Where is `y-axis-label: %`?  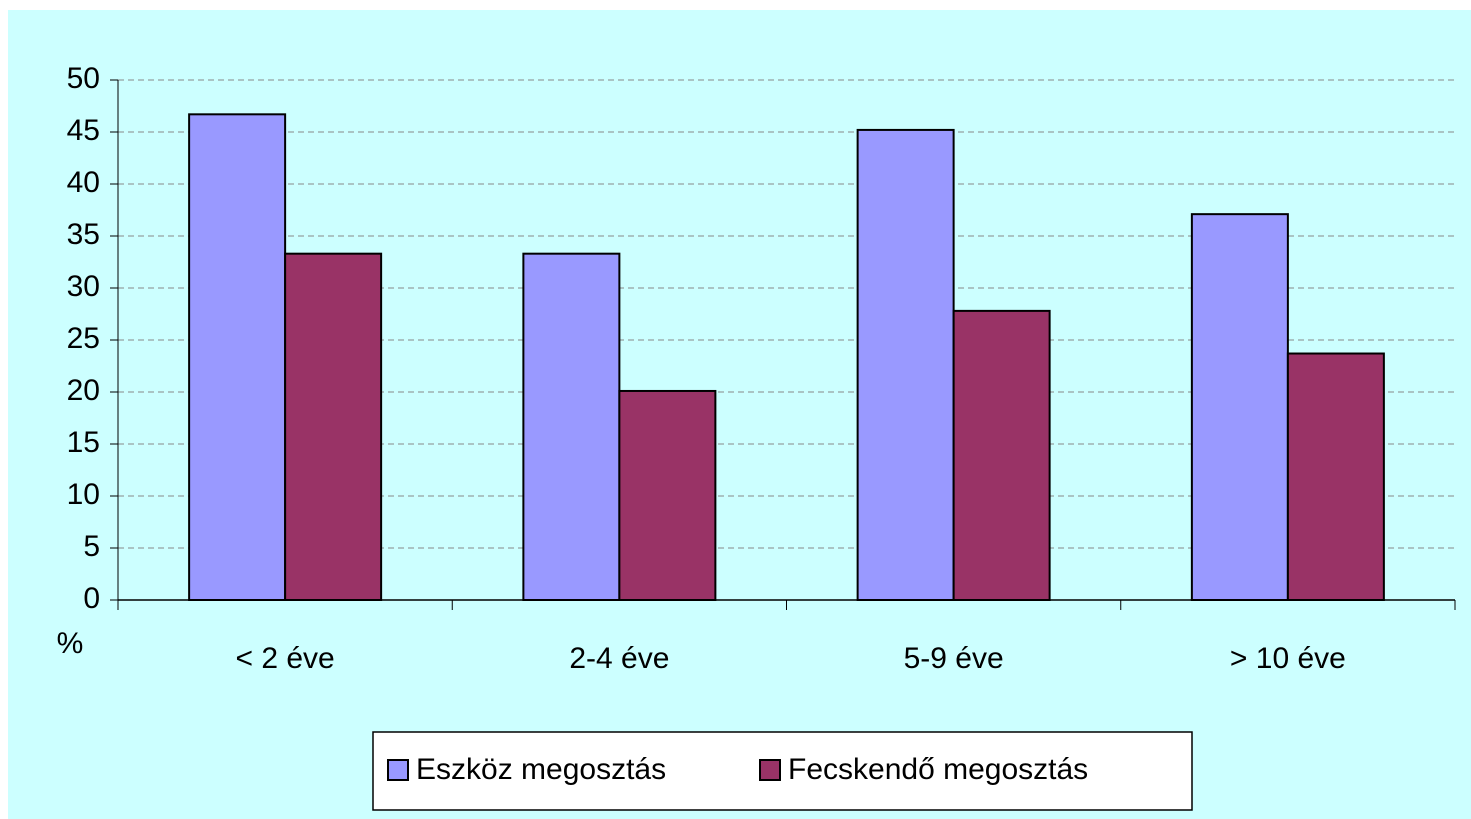
y-axis-label: % is located at coordinates (70, 643).